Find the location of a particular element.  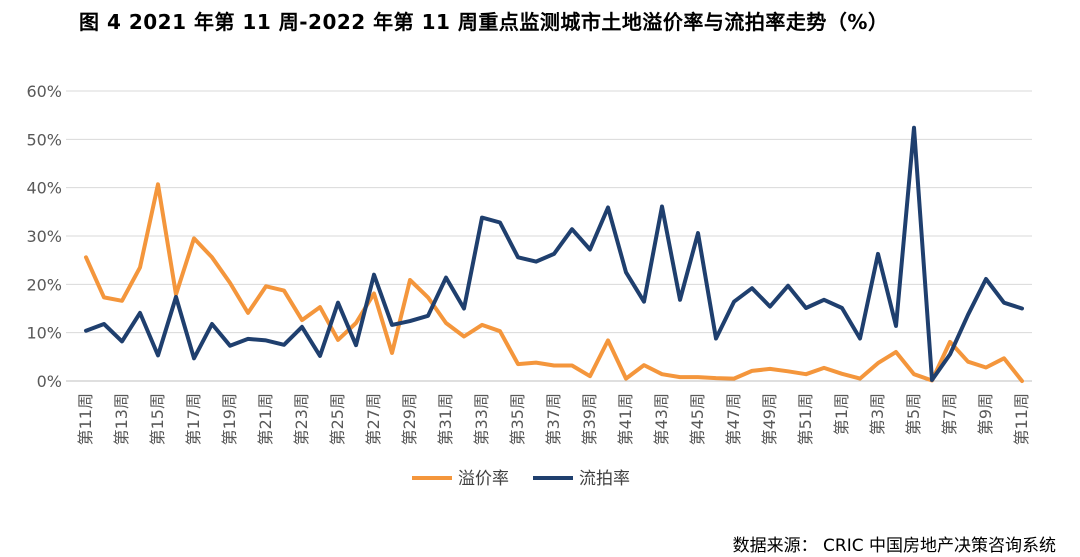

y-tick-label: 30% is located at coordinates (44, 236).